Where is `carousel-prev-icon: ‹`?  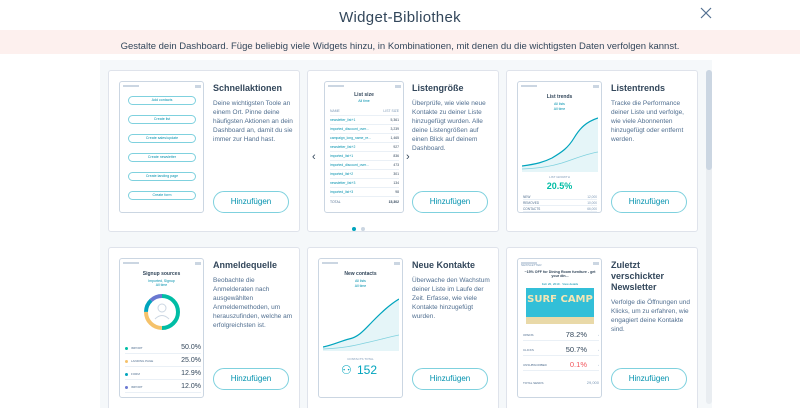
carousel-prev-icon: ‹ is located at coordinates (314, 157).